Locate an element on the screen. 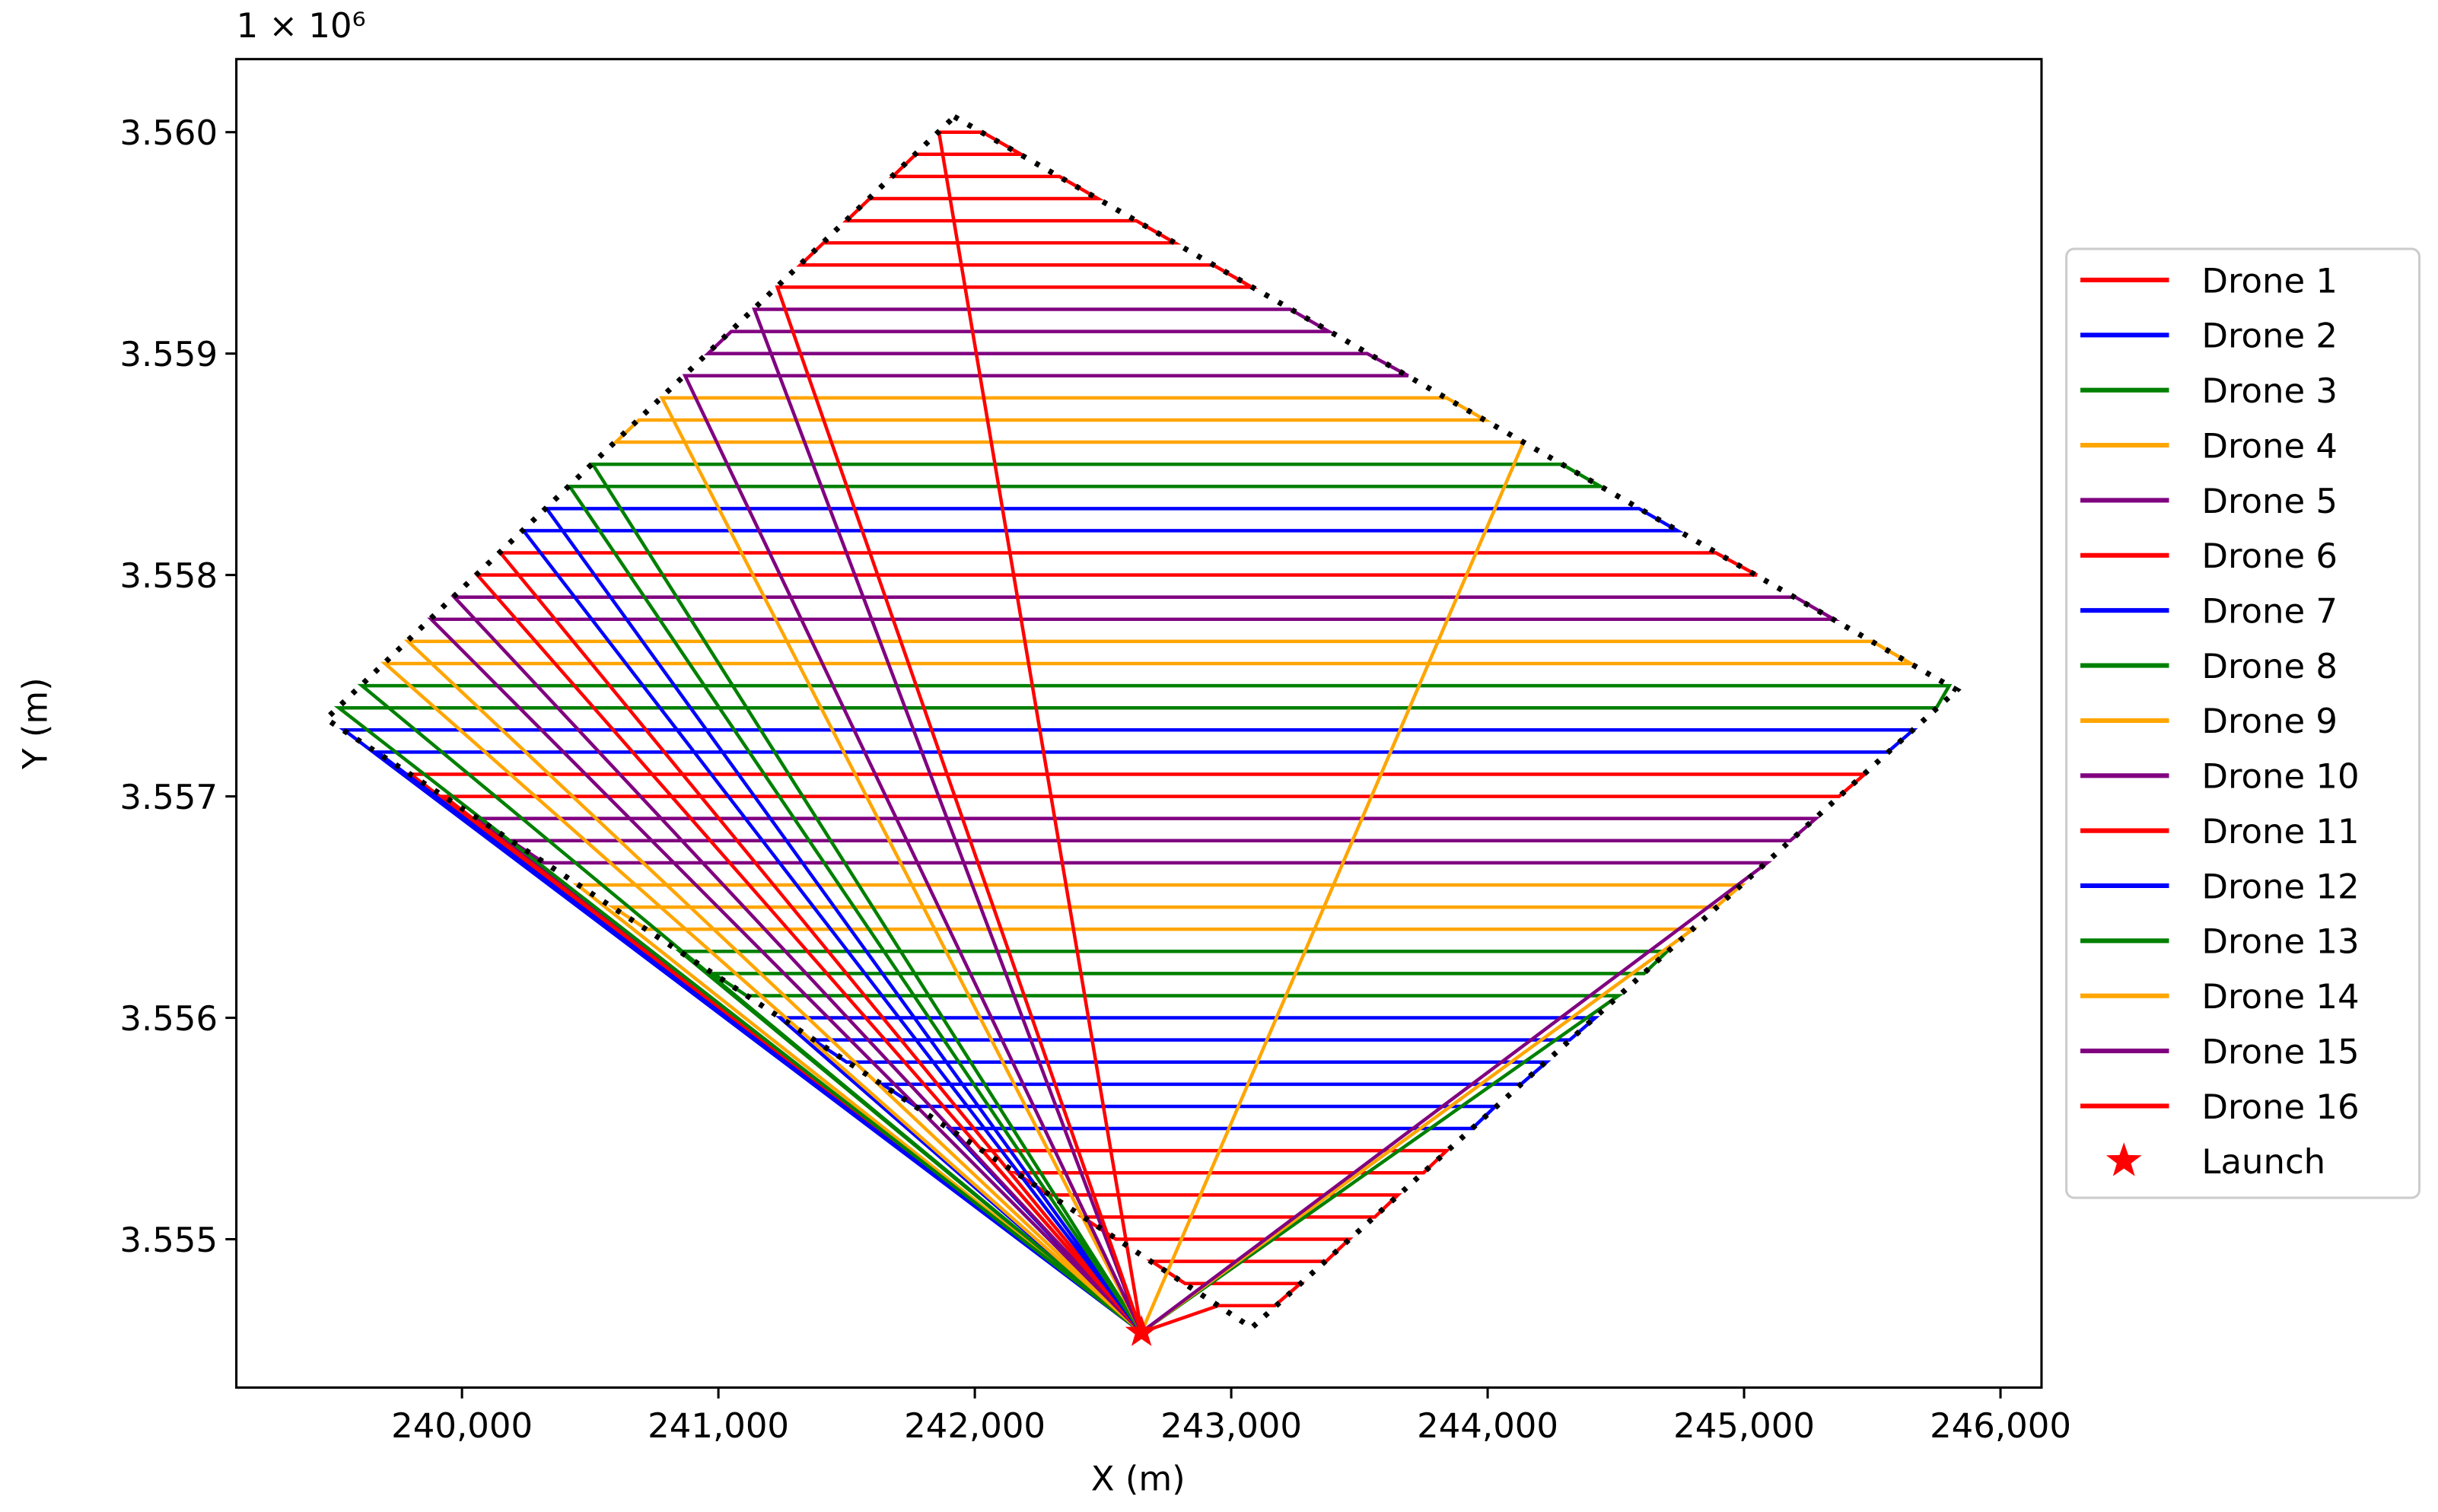 The height and width of the screenshot is (1512, 2438). x-tick-label: 240,000 is located at coordinates (462, 1425).